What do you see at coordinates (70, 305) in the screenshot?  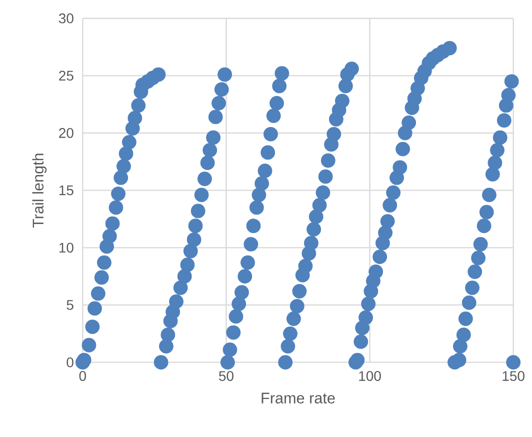 I see `y-tick-label: 5` at bounding box center [70, 305].